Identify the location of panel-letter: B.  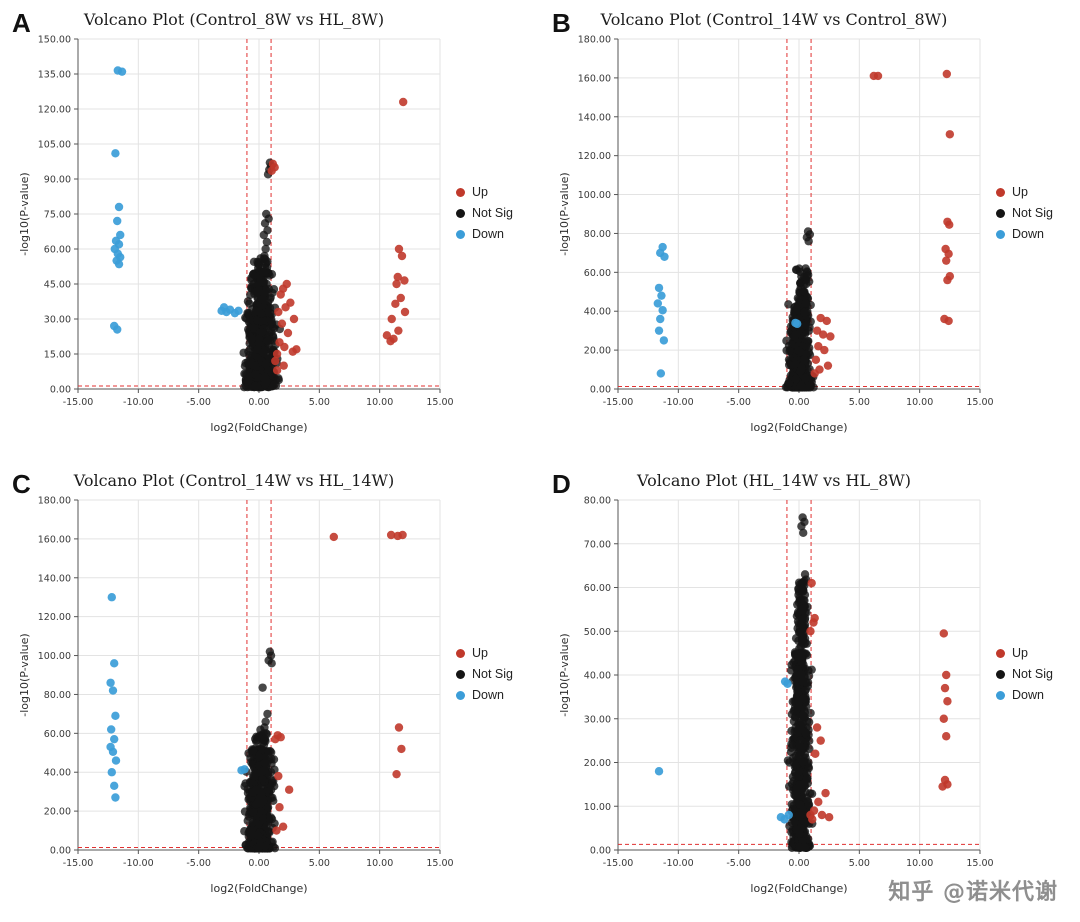
(561, 23).